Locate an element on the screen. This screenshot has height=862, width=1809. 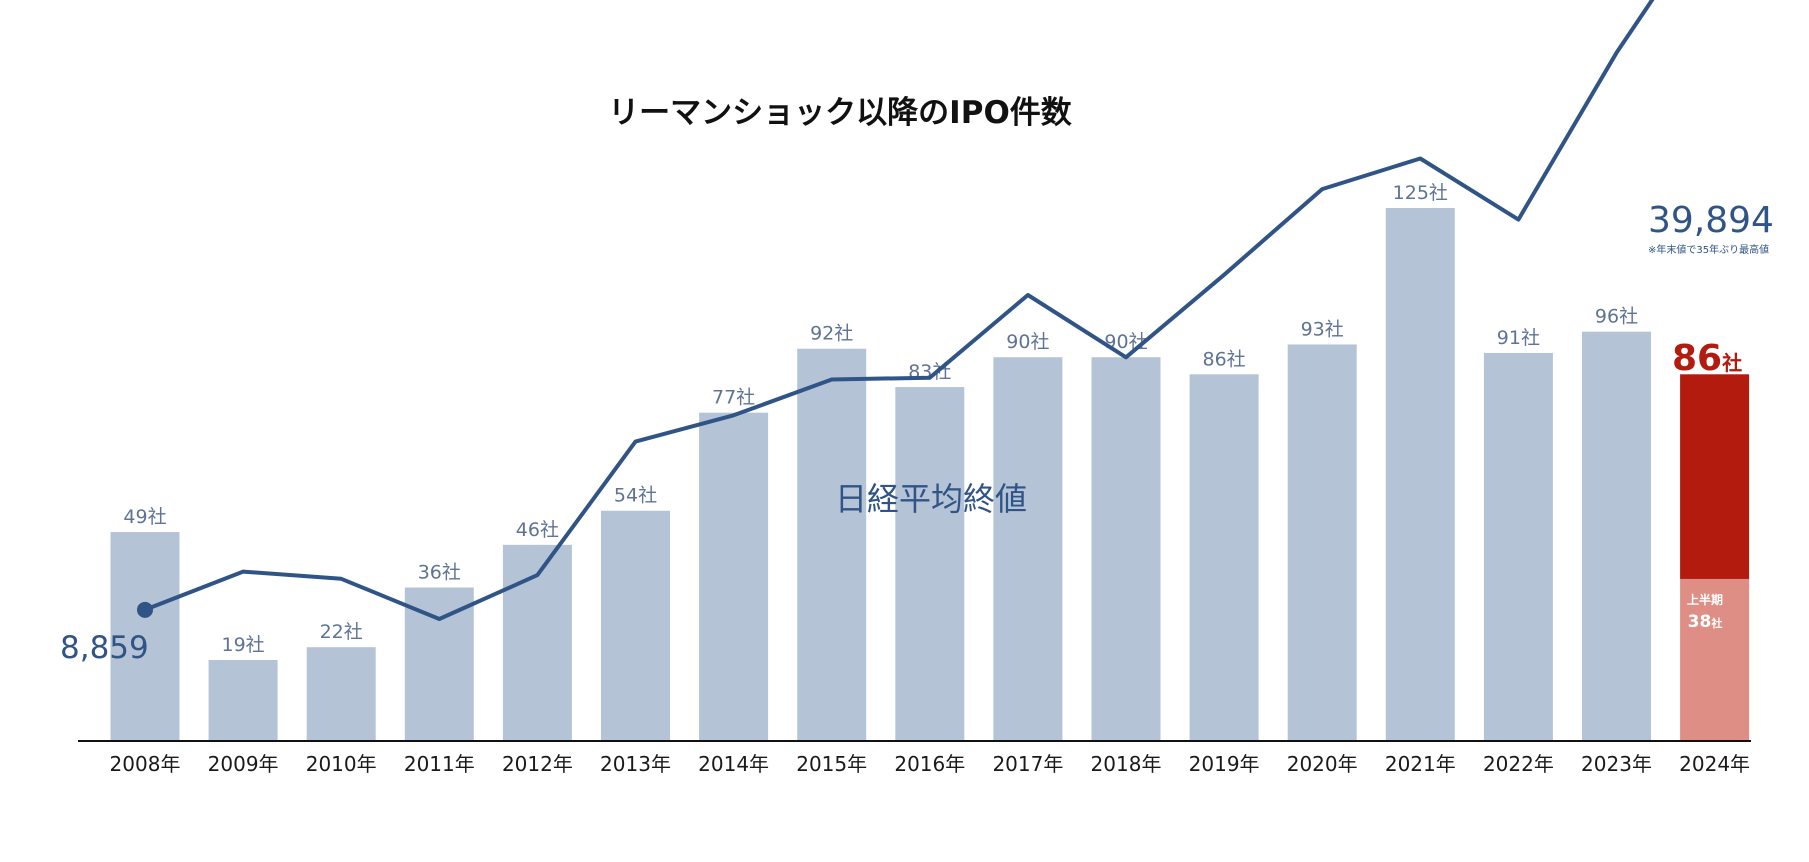
x-tick-label: 2023年 is located at coordinates (1616, 764).